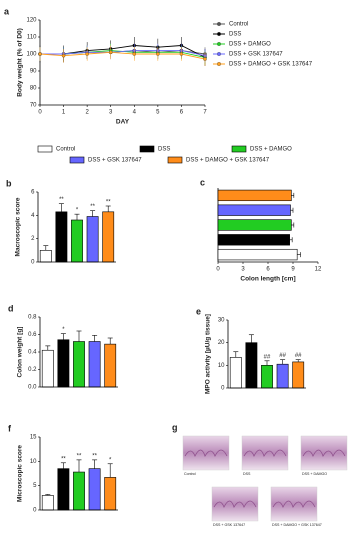 This screenshot has width=349, height=550. What do you see at coordinates (202, 182) in the screenshot?
I see `panel-label: c` at bounding box center [202, 182].